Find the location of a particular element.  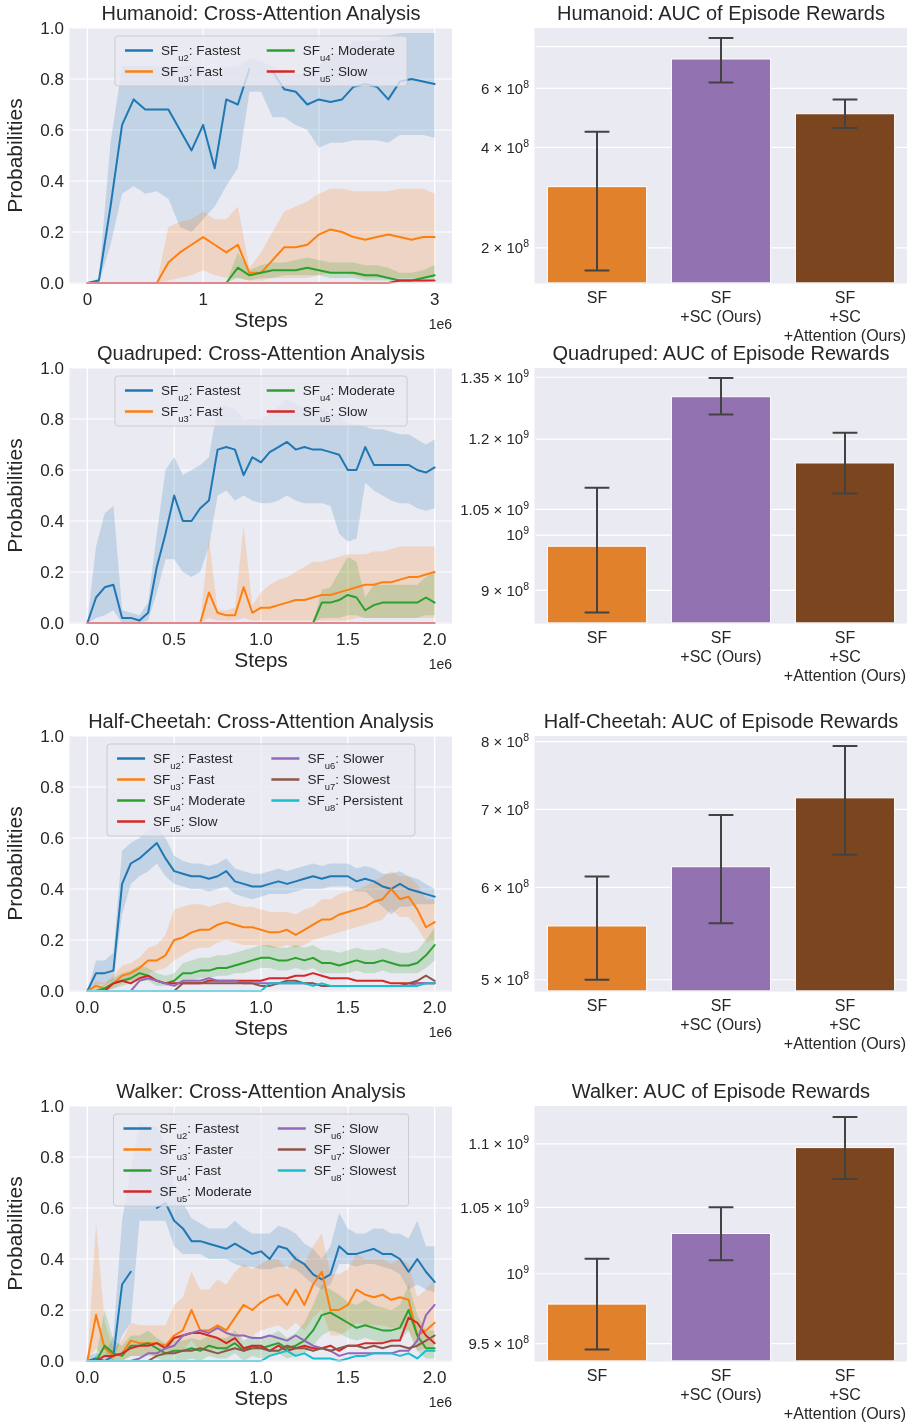

y-tick-label: 8 × 10$^{8}$ is located at coordinates (505, 740).